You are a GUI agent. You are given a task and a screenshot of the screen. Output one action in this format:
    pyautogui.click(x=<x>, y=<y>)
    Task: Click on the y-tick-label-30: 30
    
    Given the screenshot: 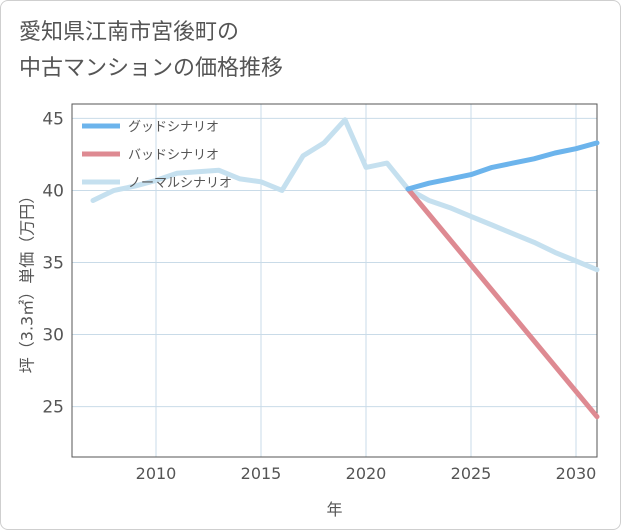 What is the action you would take?
    pyautogui.click(x=53, y=336)
    